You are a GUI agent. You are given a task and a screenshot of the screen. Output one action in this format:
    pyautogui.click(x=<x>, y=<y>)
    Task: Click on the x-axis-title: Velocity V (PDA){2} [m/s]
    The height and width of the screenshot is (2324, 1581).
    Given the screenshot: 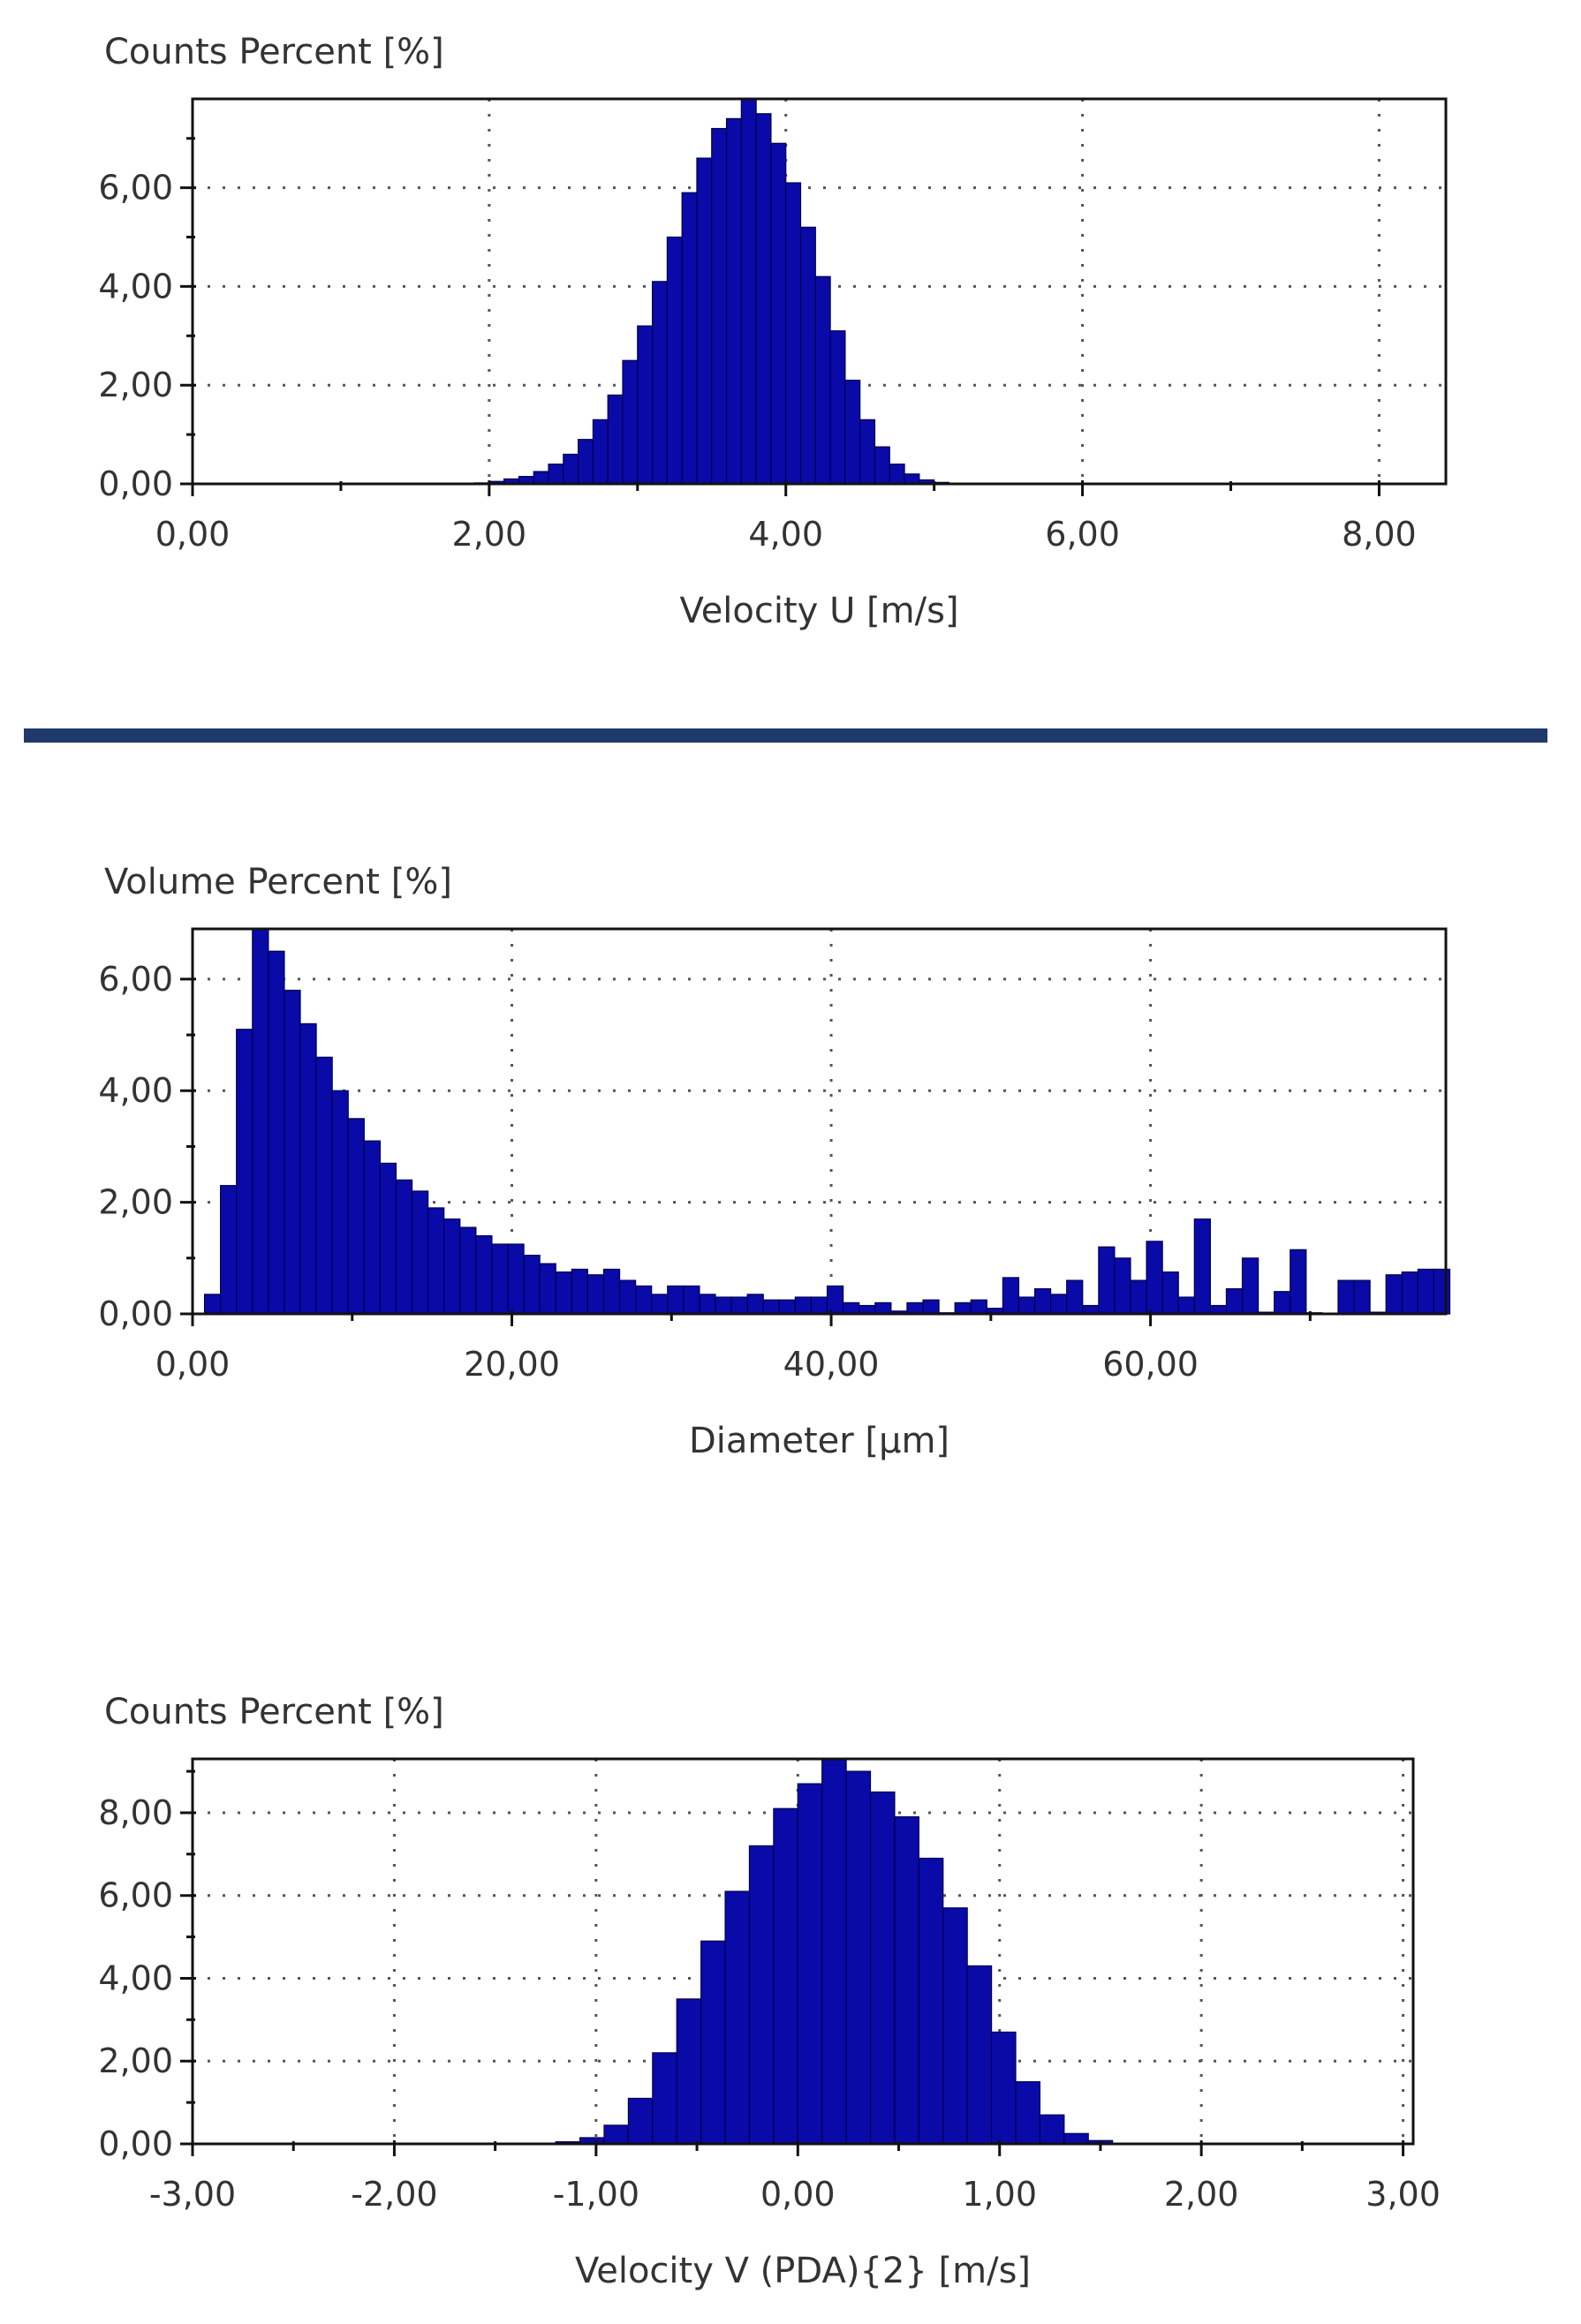 What is the action you would take?
    pyautogui.click(x=803, y=2271)
    